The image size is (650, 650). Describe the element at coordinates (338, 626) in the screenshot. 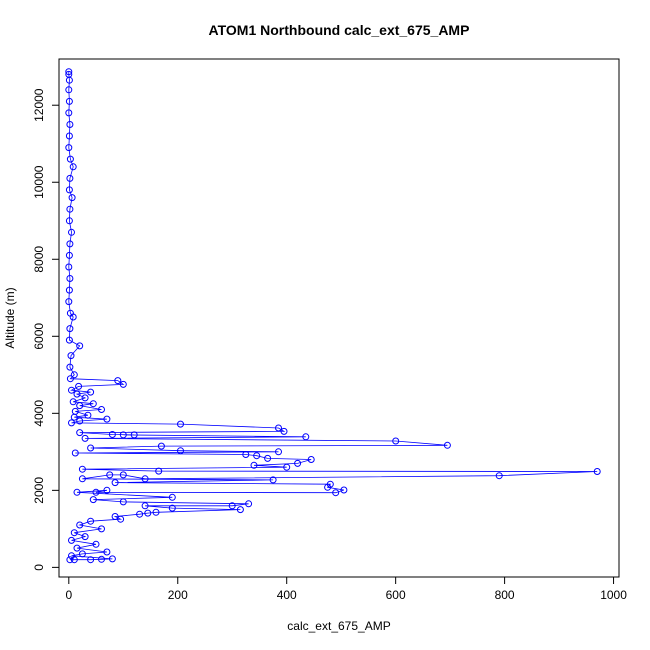

I see `x-axis-label: calc_ext_675_AMP` at that location.